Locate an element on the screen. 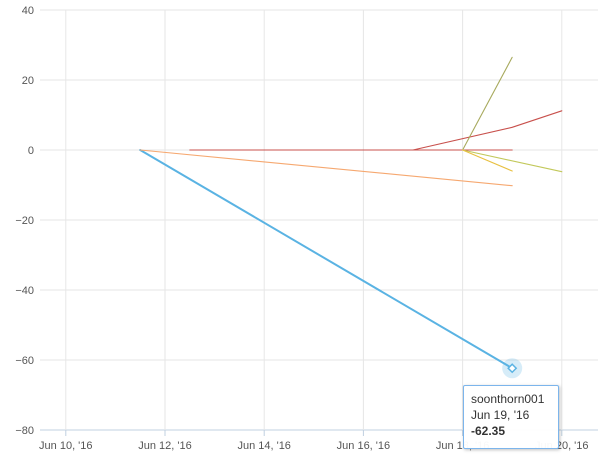 Image resolution: width=611 pixels, height=470 pixels. y-tick-label: −80 is located at coordinates (24, 431).